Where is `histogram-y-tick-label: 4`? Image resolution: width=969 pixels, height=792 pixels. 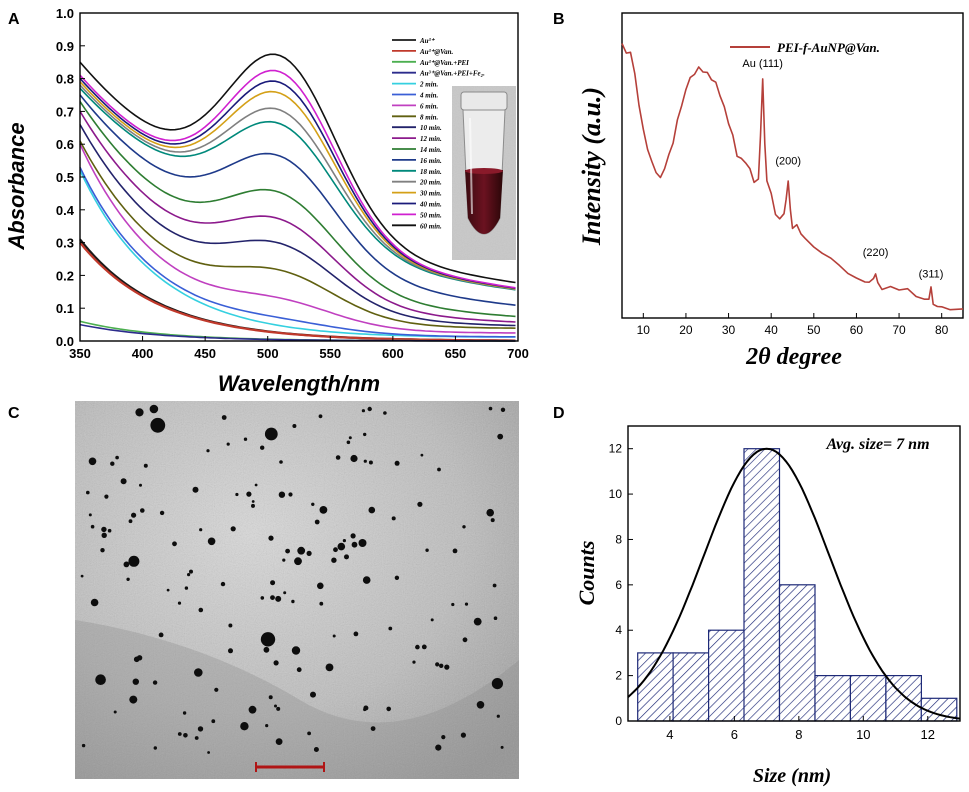 histogram-y-tick-label: 4 is located at coordinates (618, 630).